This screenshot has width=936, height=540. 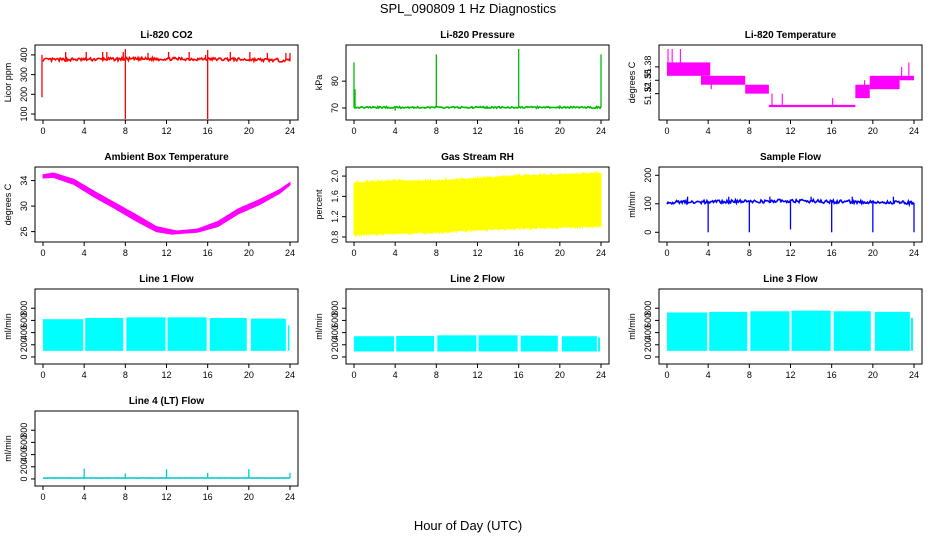 I want to click on panel-6-x-tick-label: 0, so click(x=666, y=253).